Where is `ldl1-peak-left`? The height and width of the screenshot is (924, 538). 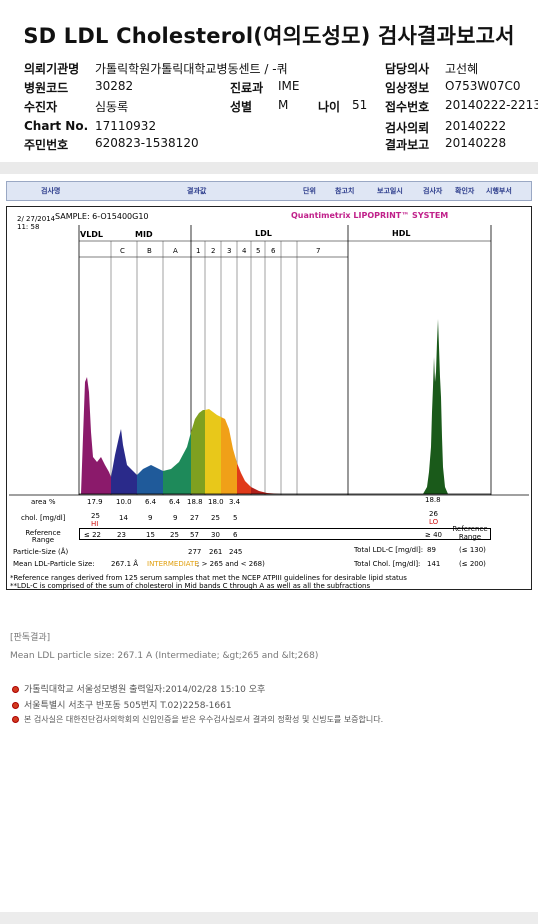
ldl1-peak-left is located at coordinates (198, 452).